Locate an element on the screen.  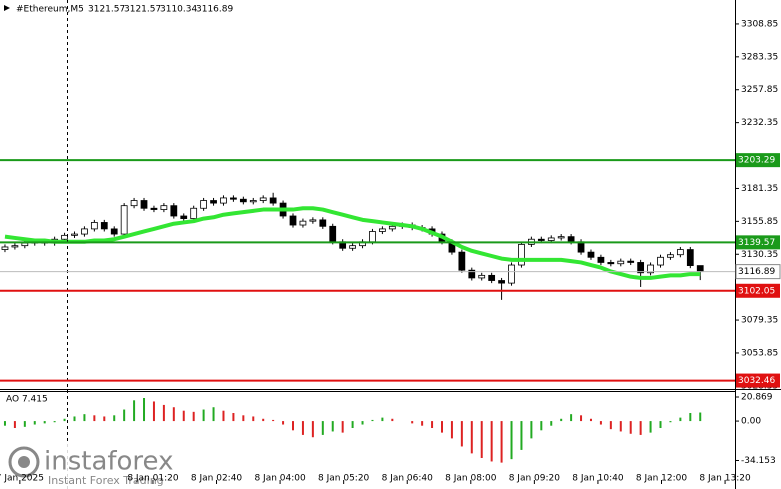
x-tick-label: 7 Jan 2025 is located at coordinates (22, 479).